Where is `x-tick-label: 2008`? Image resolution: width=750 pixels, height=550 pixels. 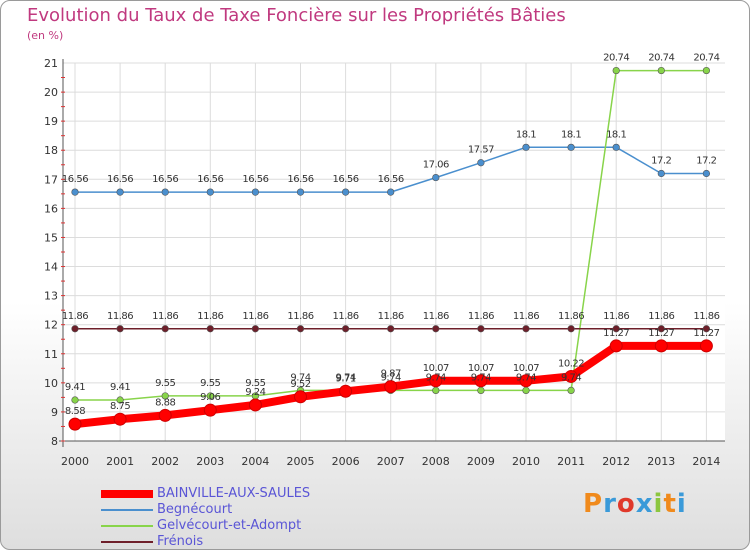
x-tick-label: 2008 is located at coordinates (436, 461).